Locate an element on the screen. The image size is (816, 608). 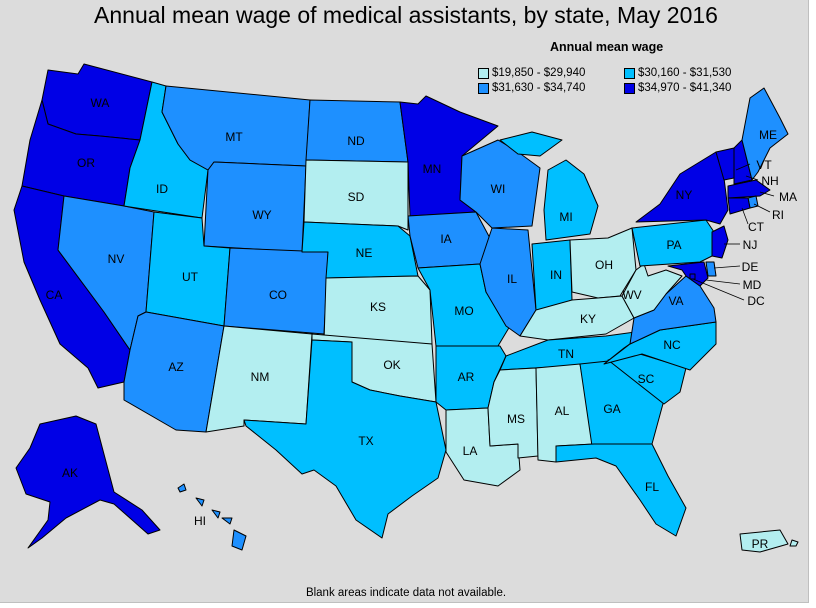
label-nh: NH is located at coordinates (769, 181).